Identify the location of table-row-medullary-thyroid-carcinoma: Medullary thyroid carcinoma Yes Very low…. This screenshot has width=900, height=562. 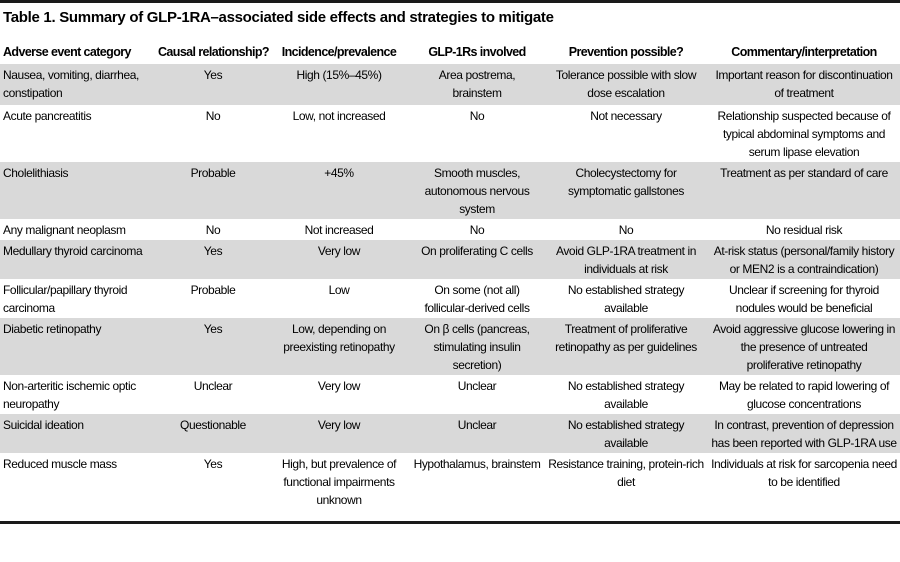
(450, 259).